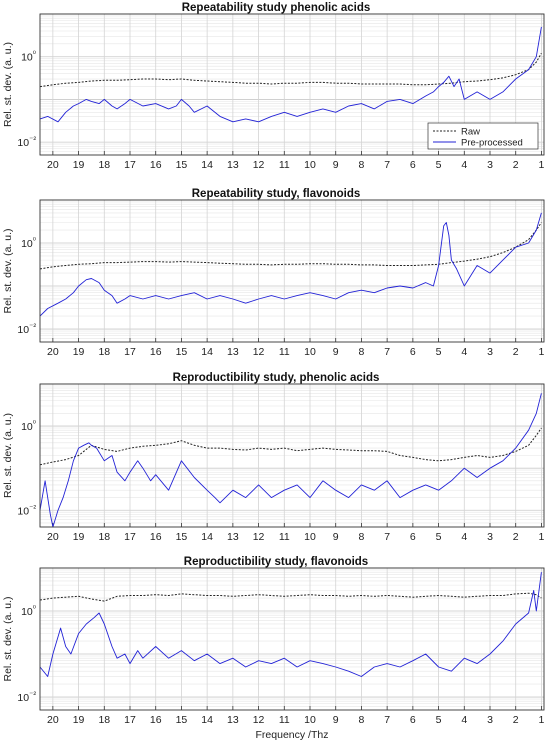  I want to click on legend-entry-label: Raw, so click(470, 132).